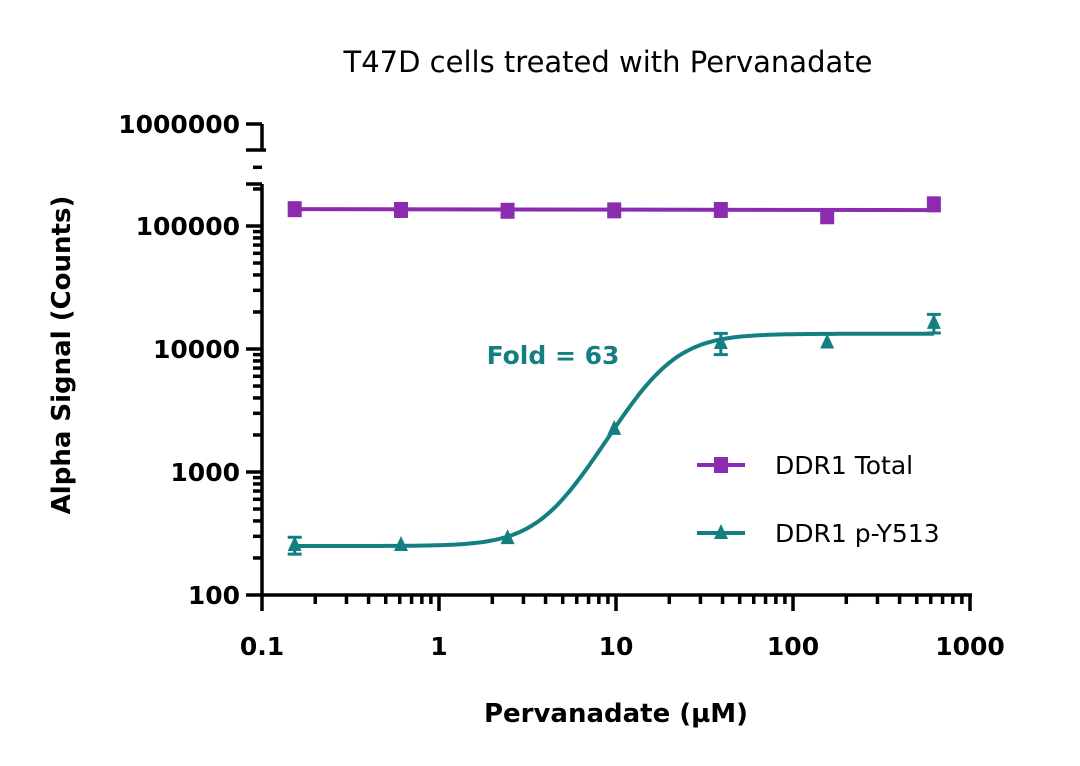 The image size is (1080, 766). What do you see at coordinates (608, 62) in the screenshot?
I see `chart-title: T47D cells treated with Pervanadate` at bounding box center [608, 62].